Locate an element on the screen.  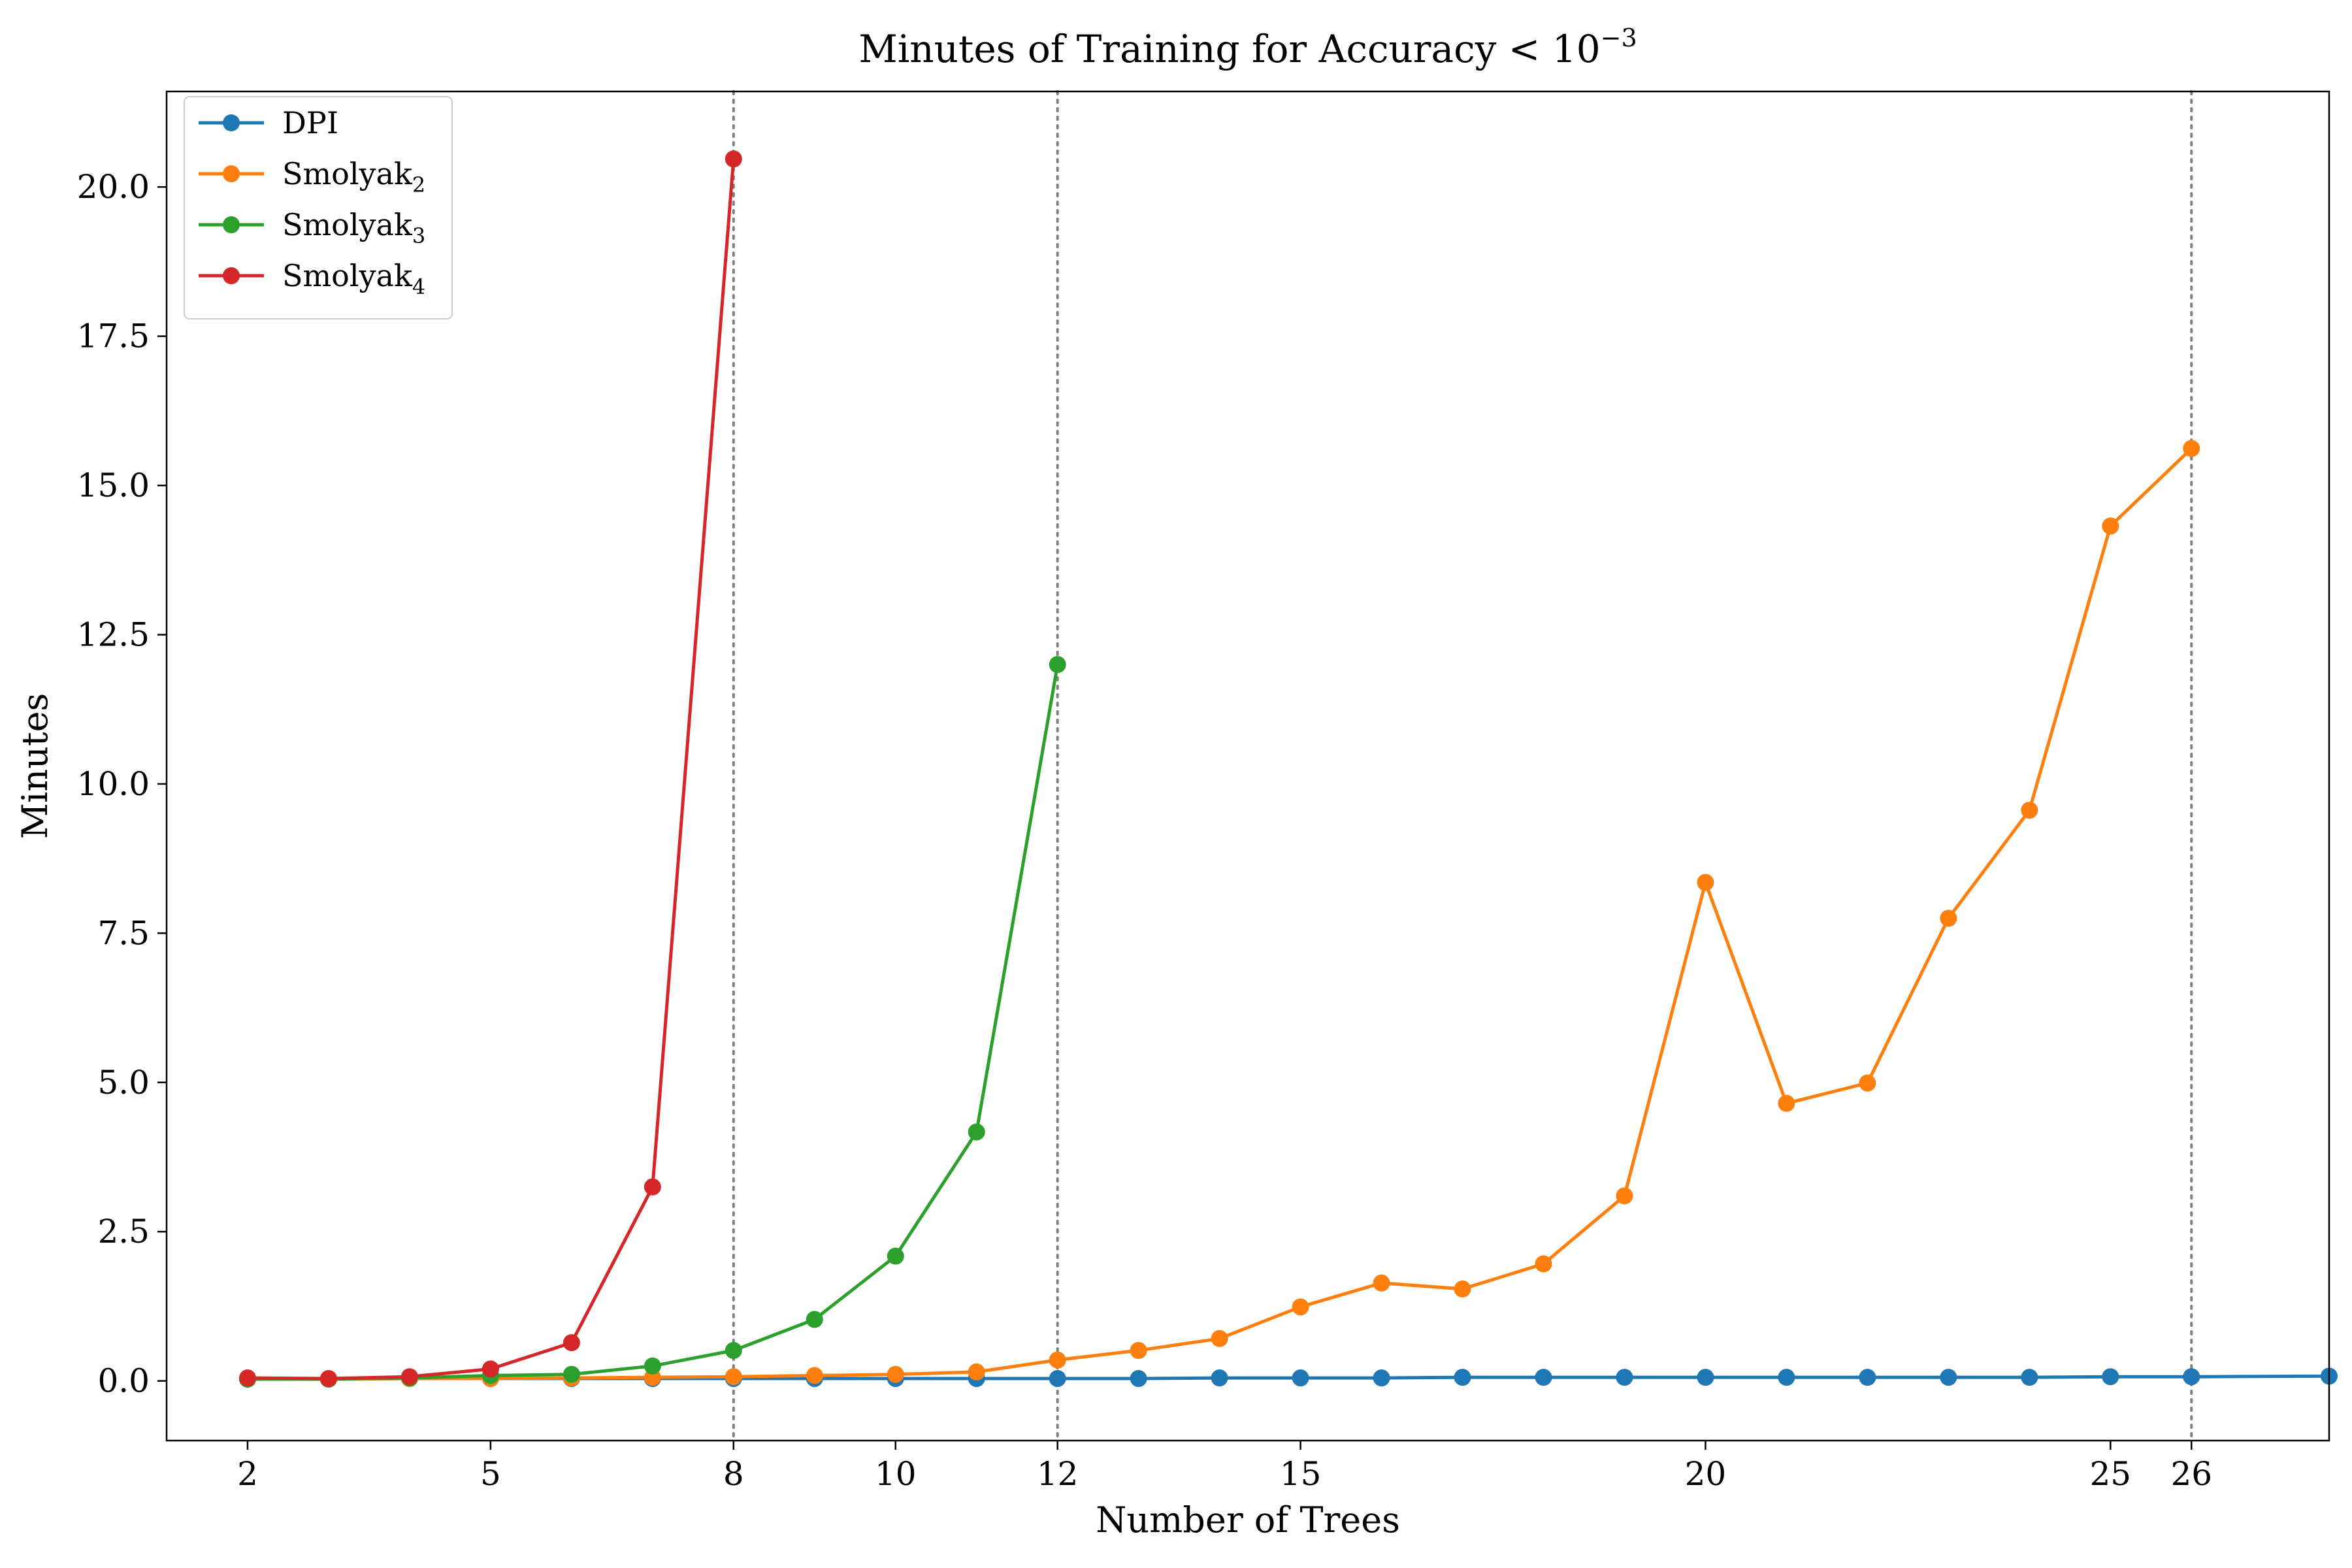
x-tick-label-12: 12 is located at coordinates (1058, 1474).